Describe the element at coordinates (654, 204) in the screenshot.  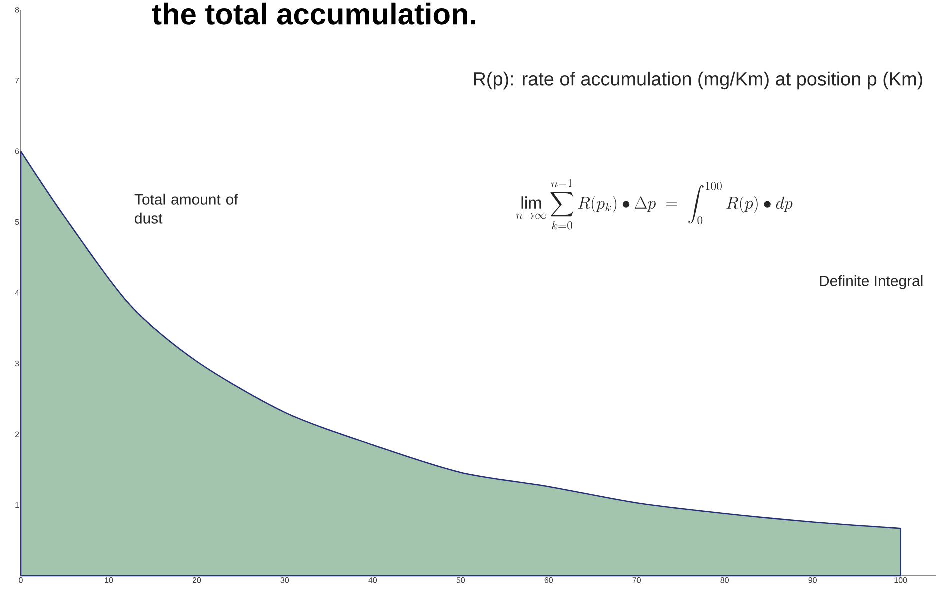
I see `annotation: $\lim_{n\to\infty}\sum_{k=0}^{n-1} R(p_k)\bullet\Delta p \;=\; \int_{0}^{100} R(p)\bullet dp$` at that location.